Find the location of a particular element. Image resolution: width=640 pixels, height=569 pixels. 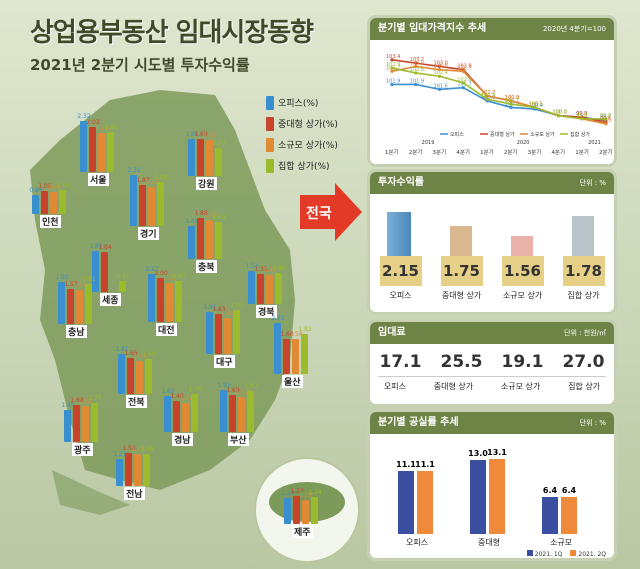

region-label: 서울 is located at coordinates (98, 179).